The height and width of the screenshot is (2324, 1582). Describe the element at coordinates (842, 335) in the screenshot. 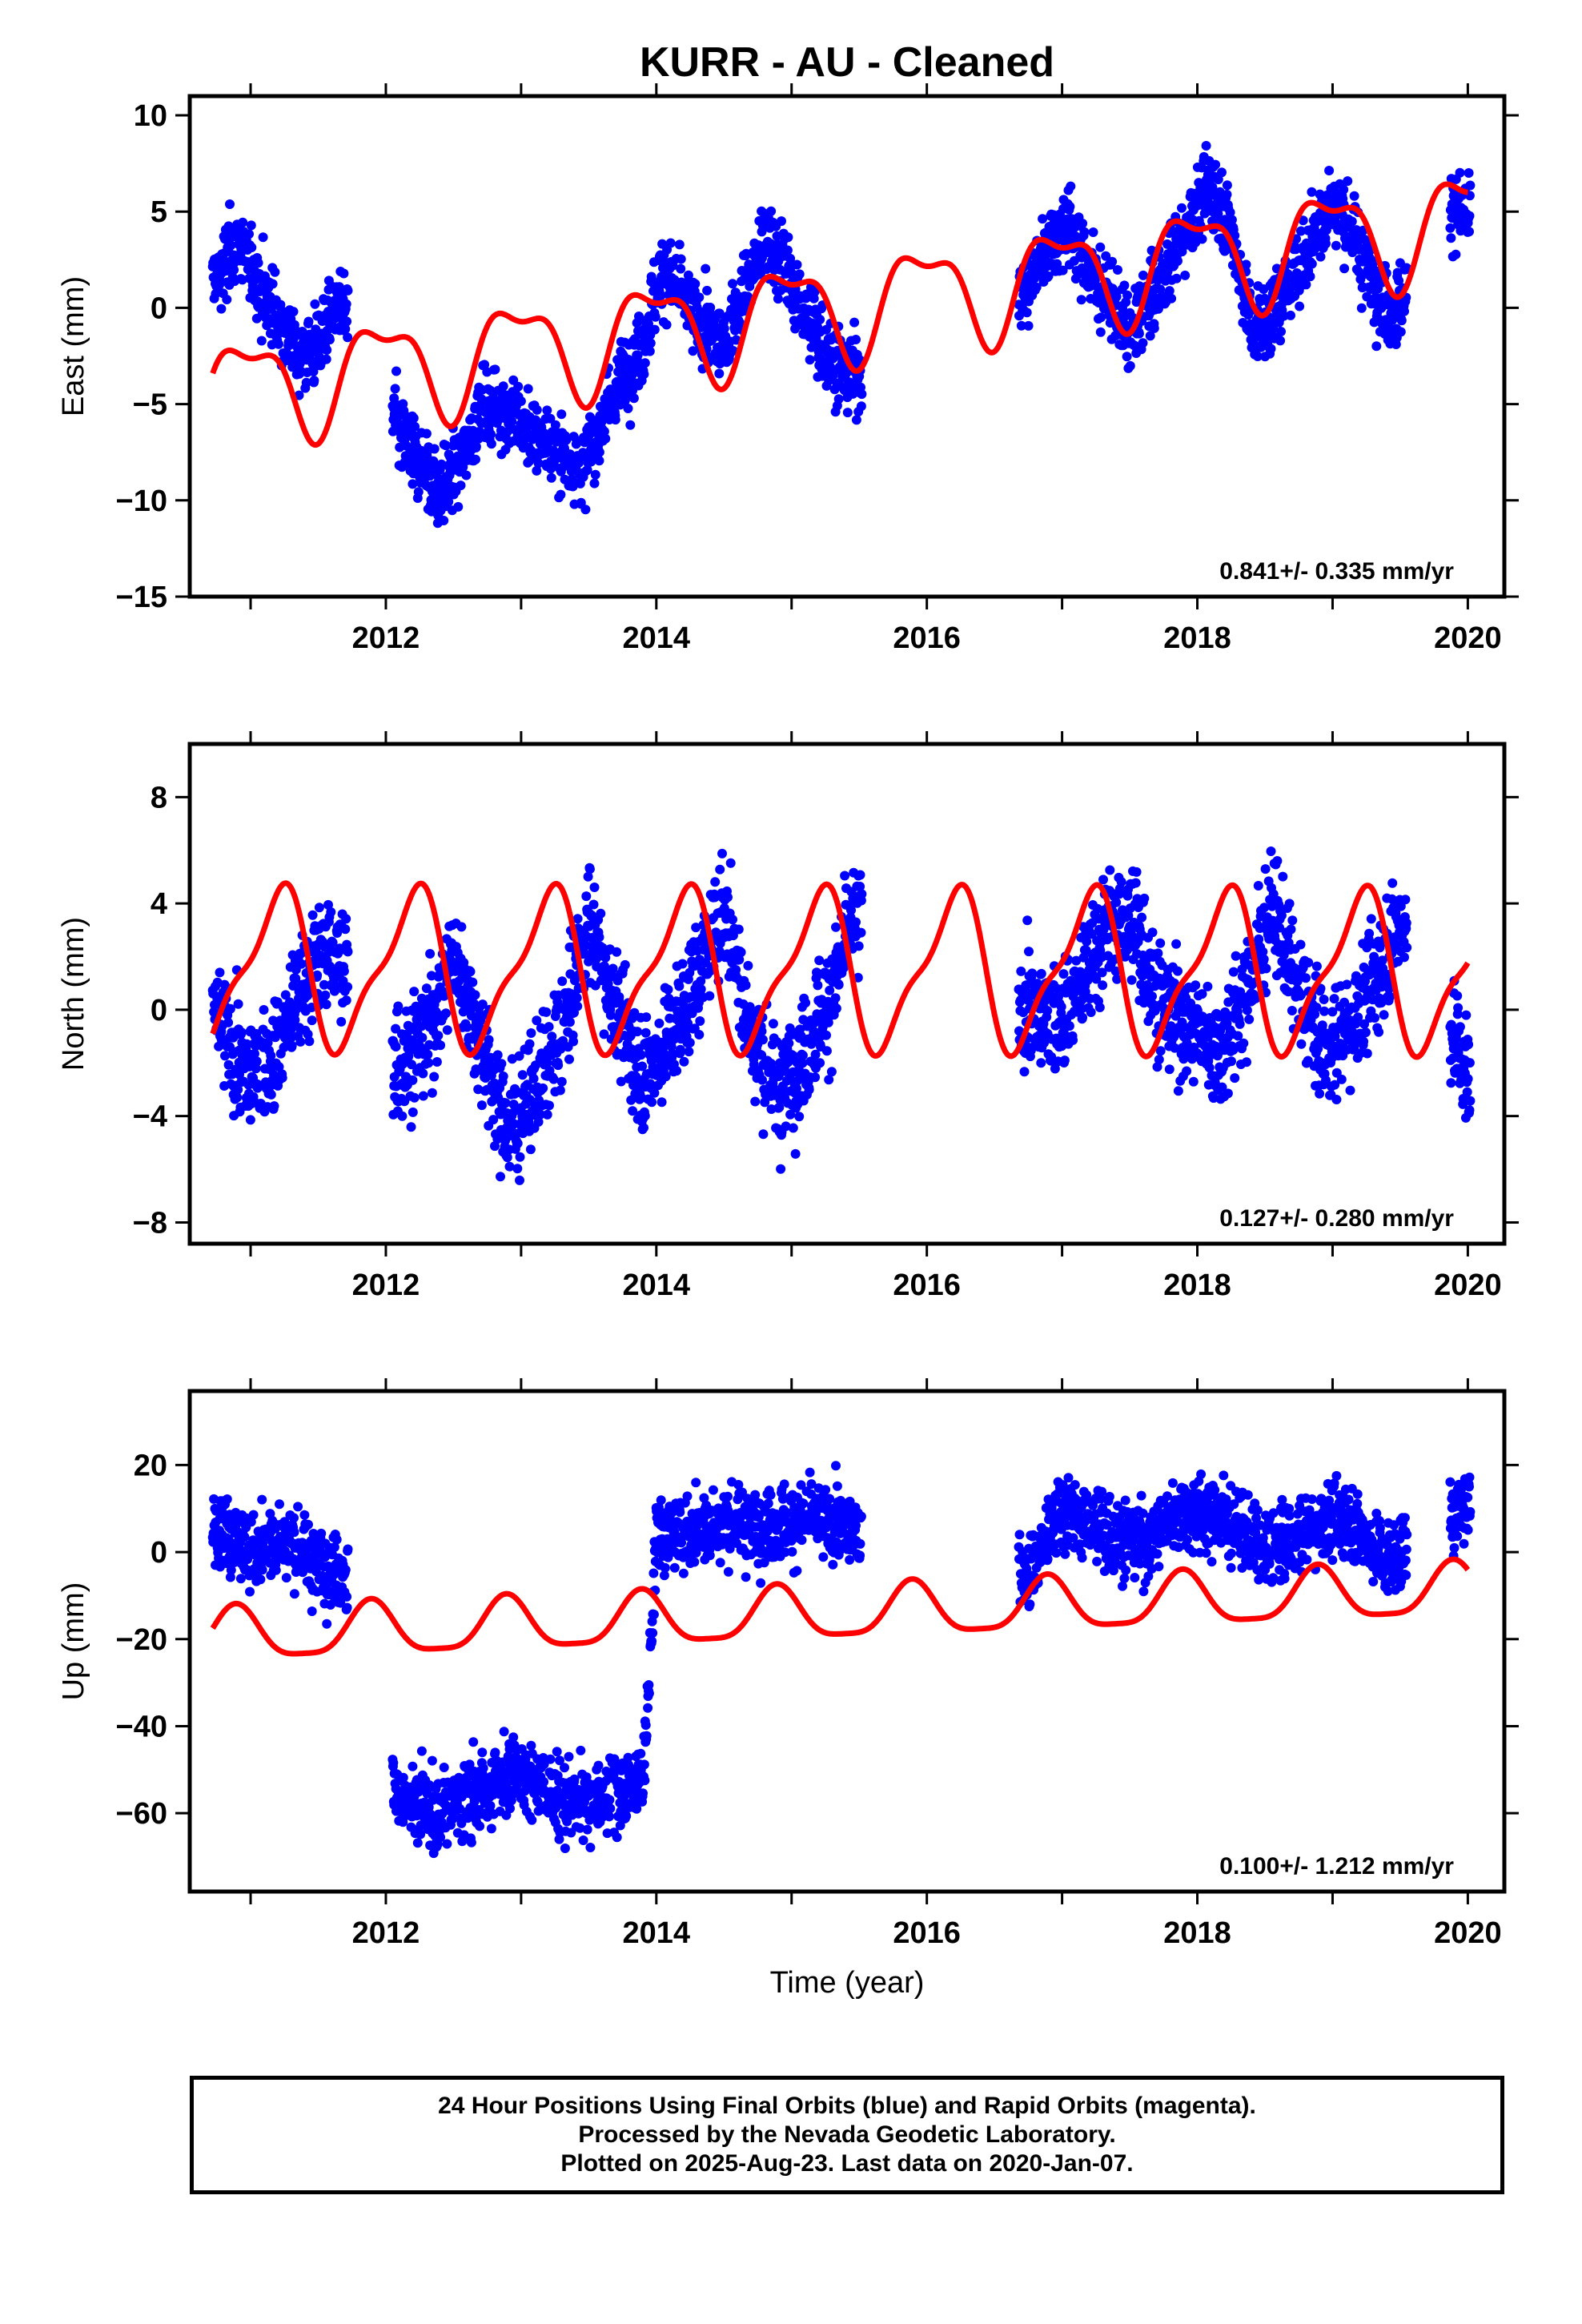

I see `scatter-points` at that location.